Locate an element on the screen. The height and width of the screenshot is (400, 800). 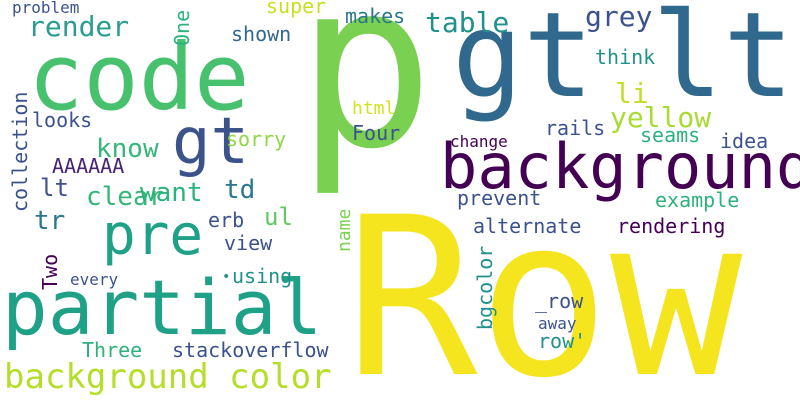
word-row-quote: row' is located at coordinates (562, 341).